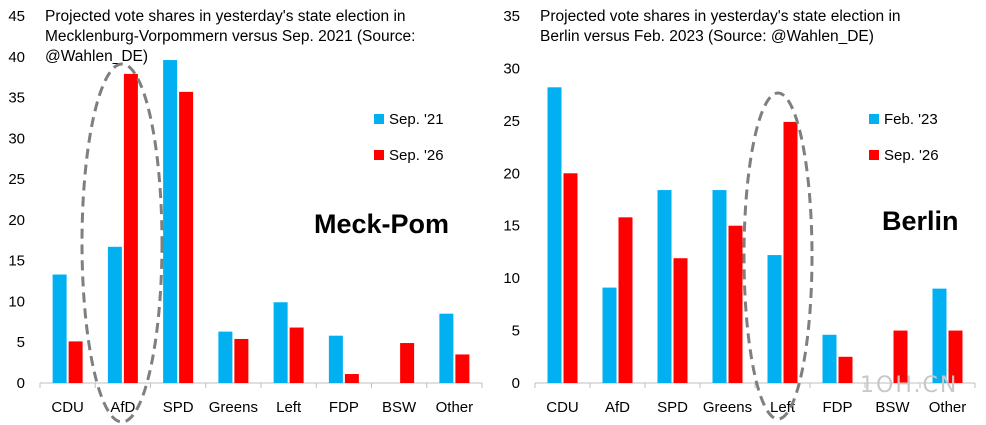 This screenshot has width=986, height=425. I want to click on legend-label: Feb. '23, so click(911, 119).